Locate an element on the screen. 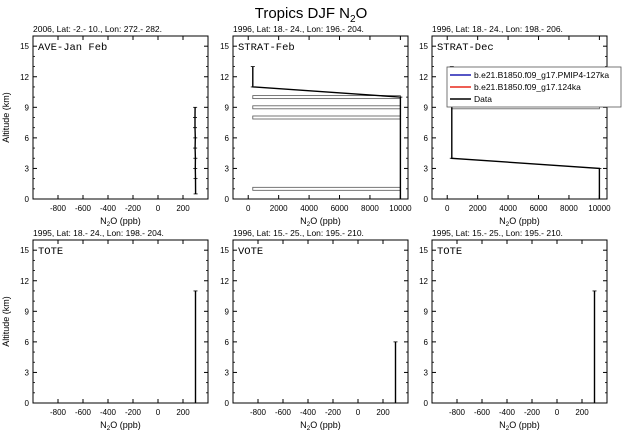  y-axis-label: Altitude (km) is located at coordinates (6, 117).